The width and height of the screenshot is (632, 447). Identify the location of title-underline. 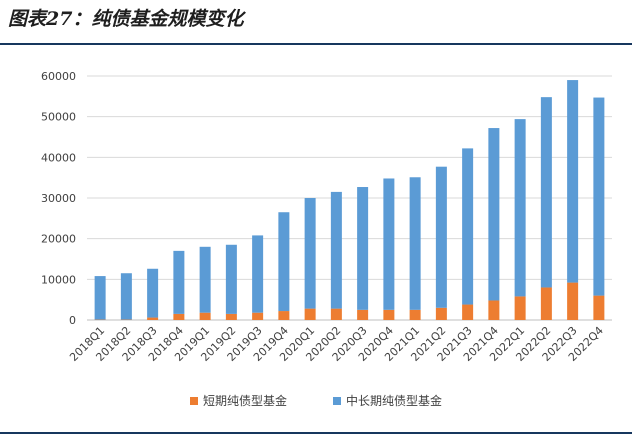
(316, 44).